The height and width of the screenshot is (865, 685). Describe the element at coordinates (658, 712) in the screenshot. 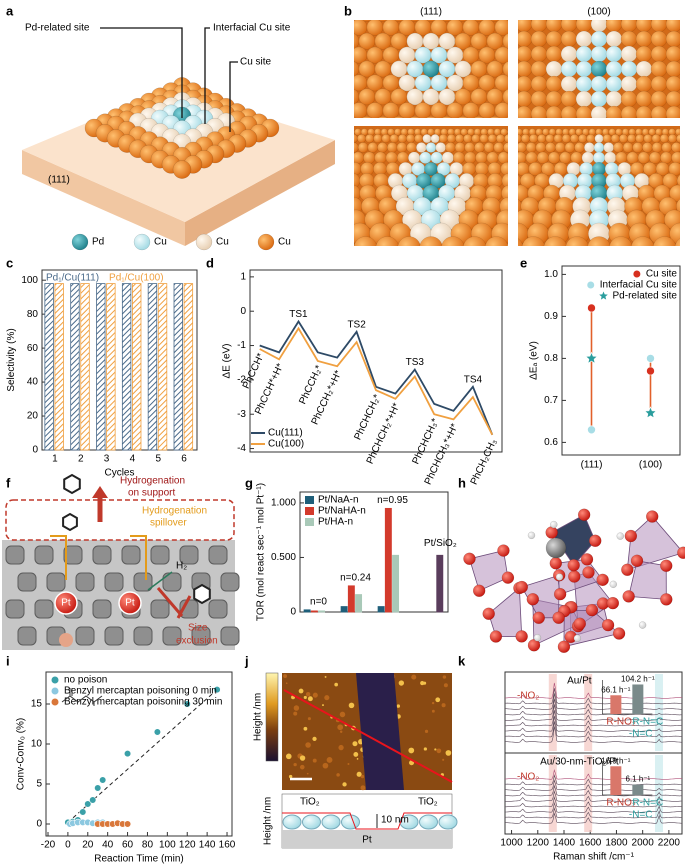

I see `band-highlight` at that location.